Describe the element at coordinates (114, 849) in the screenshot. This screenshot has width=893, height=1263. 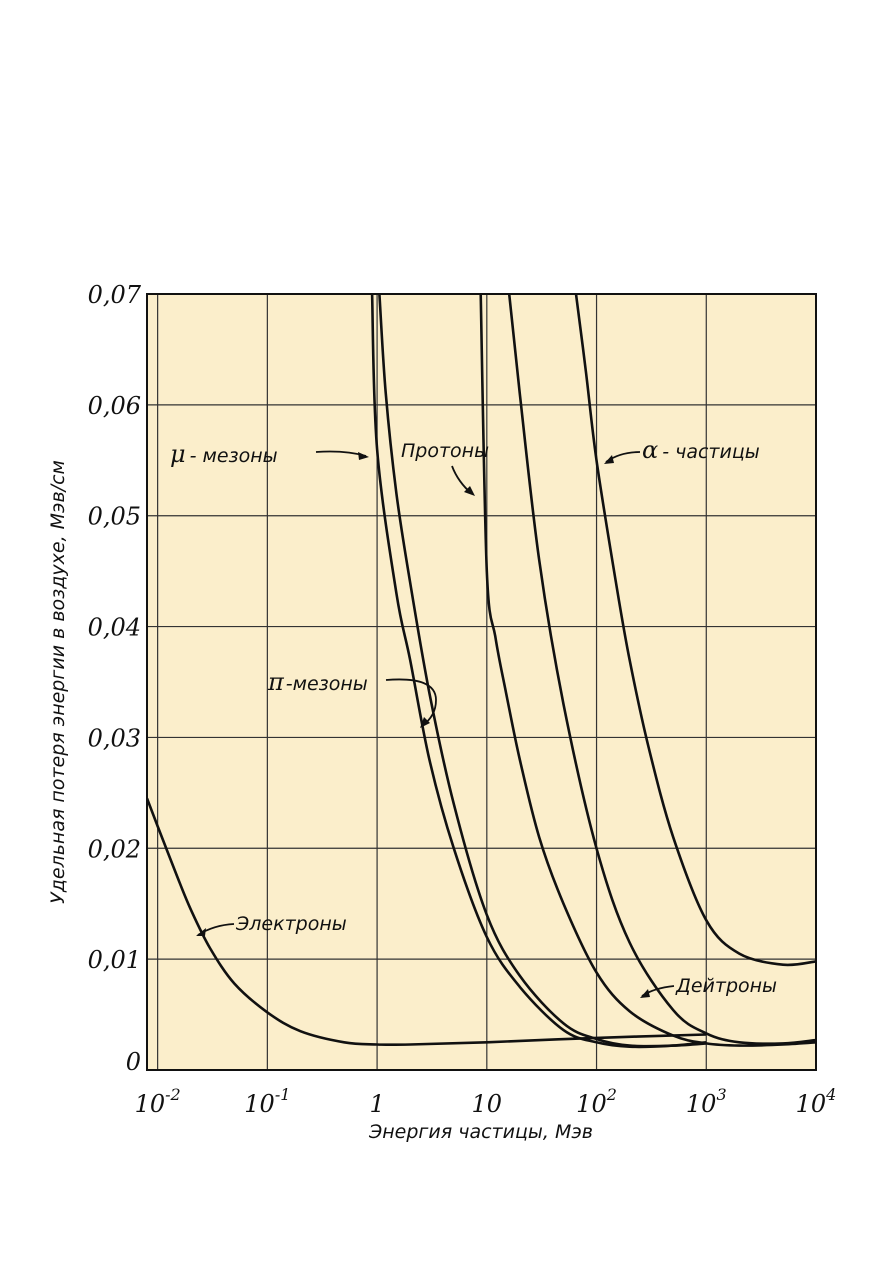
I see `y-tick-label: 0,02` at that location.